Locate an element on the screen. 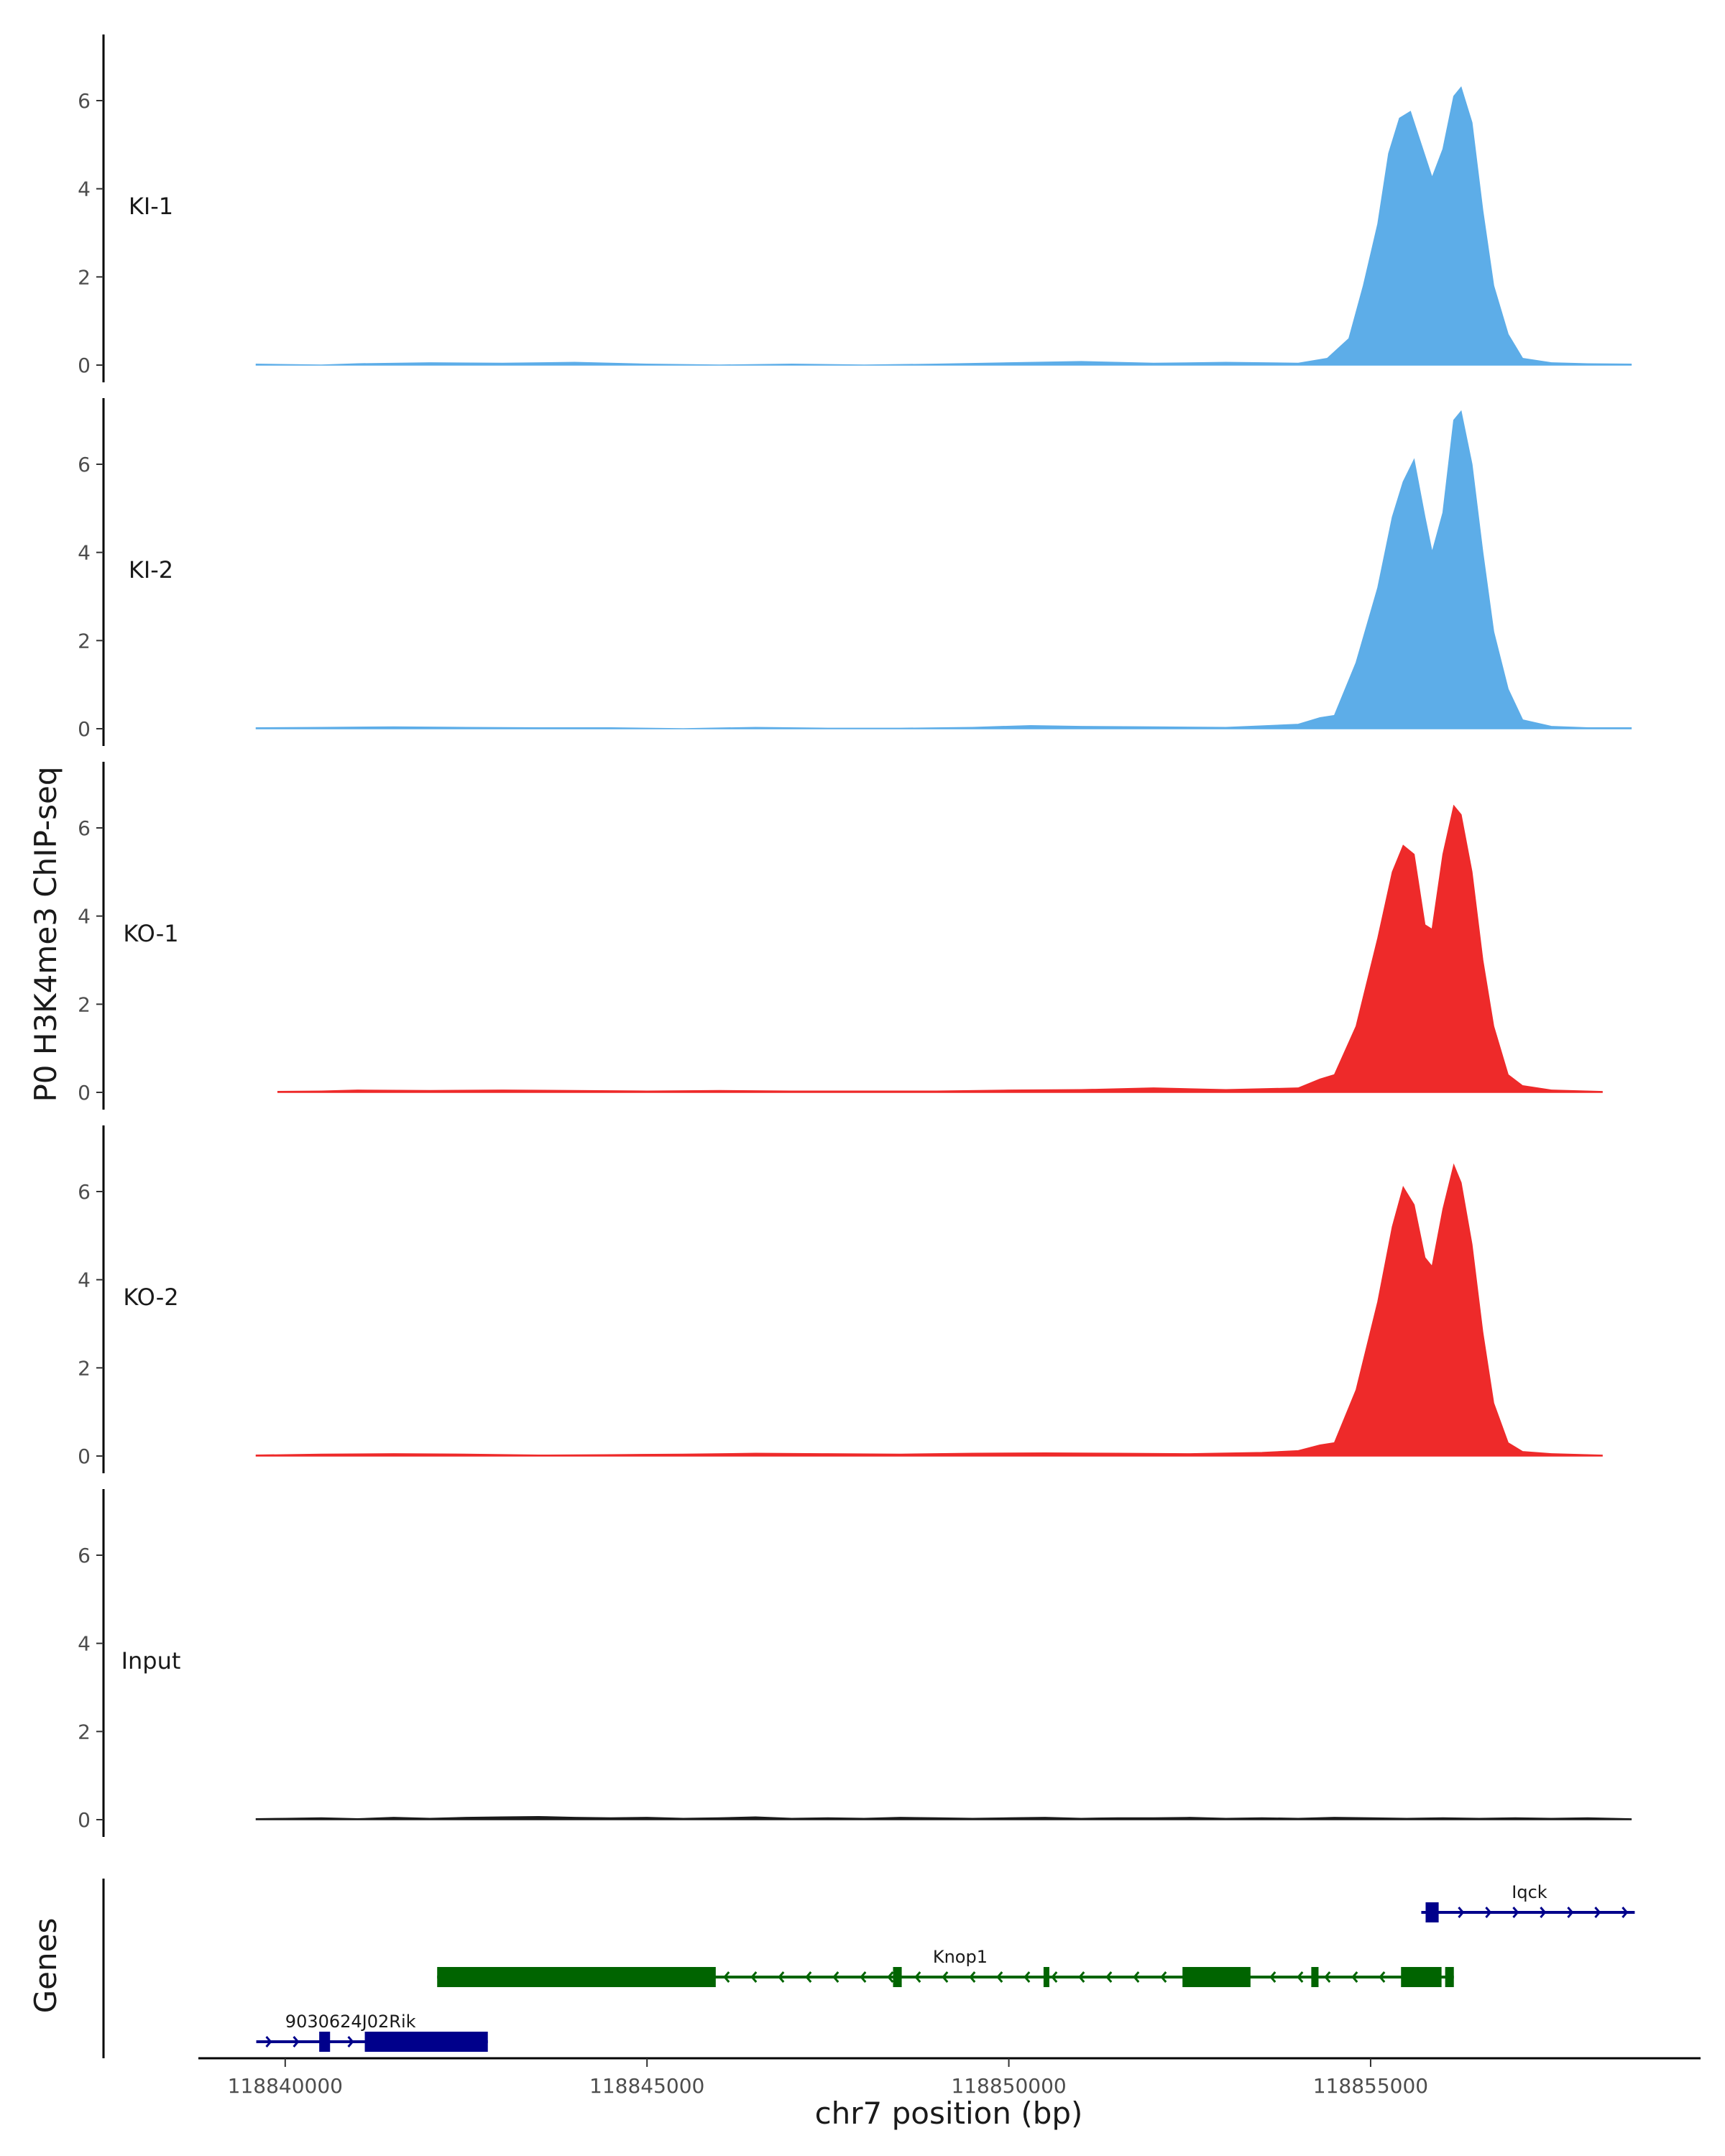 This screenshot has width=1725, height=2156. track-ko-1: 0 2 4 6 KO-1 is located at coordinates (840, 936).